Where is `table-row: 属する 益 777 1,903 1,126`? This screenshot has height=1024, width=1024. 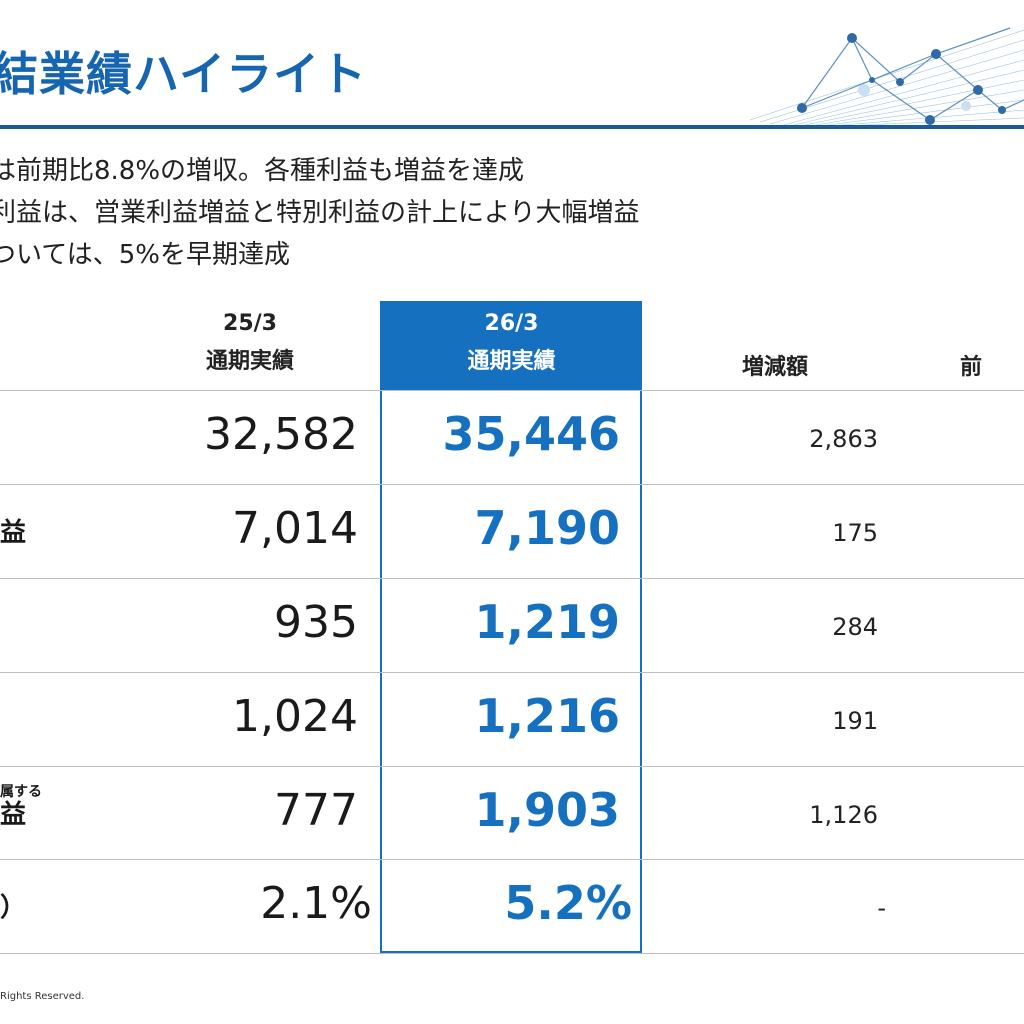 table-row: 属する 益 777 1,903 1,126 is located at coordinates (512, 814).